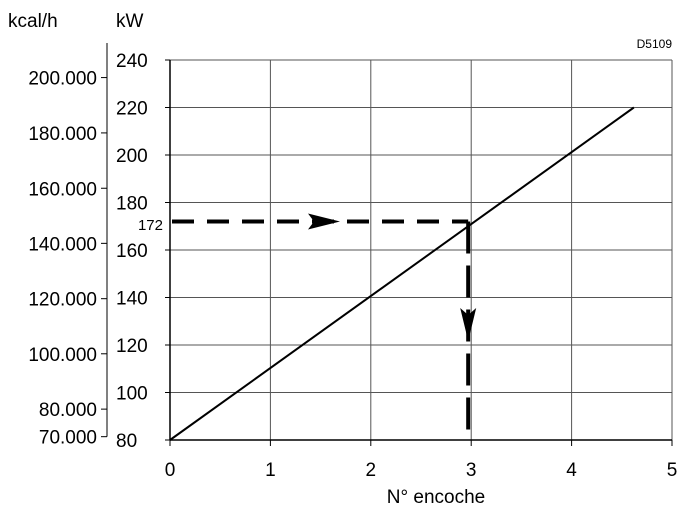 This screenshot has height=510, width=680. Describe the element at coordinates (571, 470) in the screenshot. I see `x-tick-label: 4` at that location.